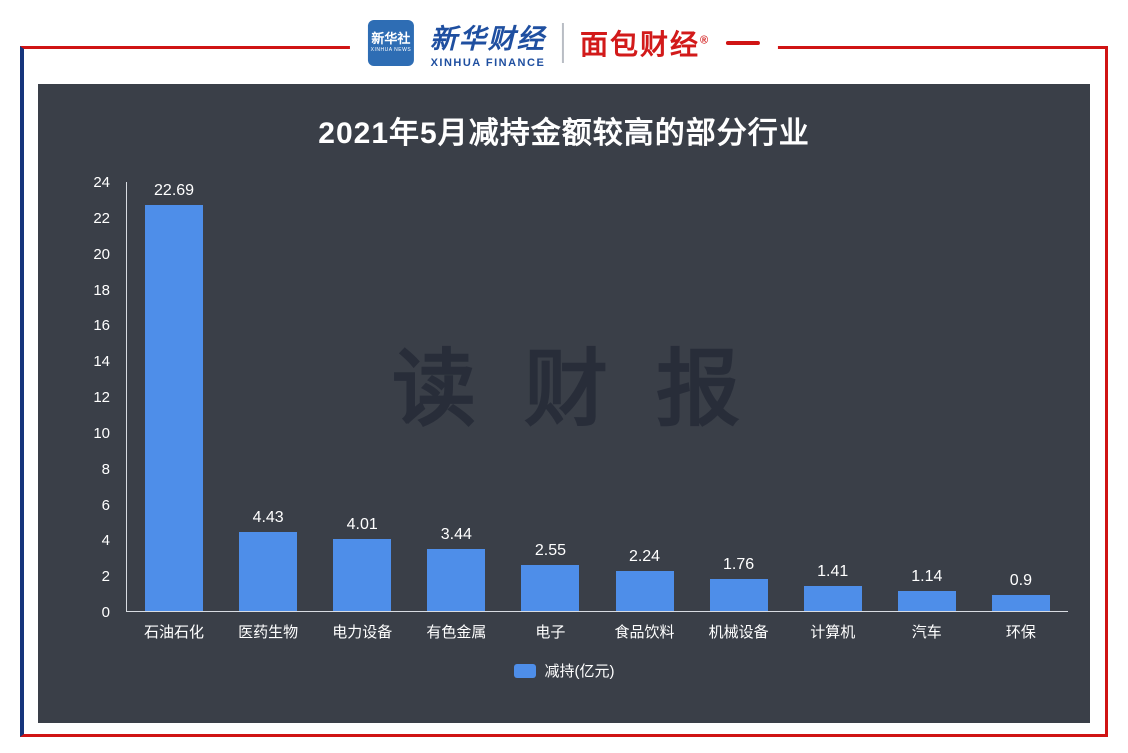  What do you see at coordinates (362, 411) in the screenshot?
I see `bar-group: 4.01 电力设备` at bounding box center [362, 411].